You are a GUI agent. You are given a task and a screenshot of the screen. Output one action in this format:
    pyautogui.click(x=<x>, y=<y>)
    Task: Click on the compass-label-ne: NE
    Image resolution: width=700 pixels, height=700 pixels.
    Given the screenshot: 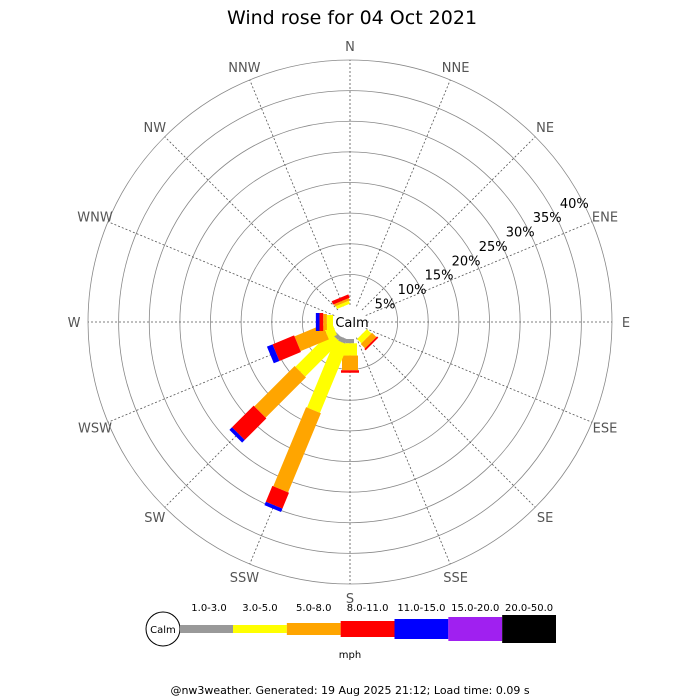 What is the action you would take?
    pyautogui.click(x=545, y=128)
    